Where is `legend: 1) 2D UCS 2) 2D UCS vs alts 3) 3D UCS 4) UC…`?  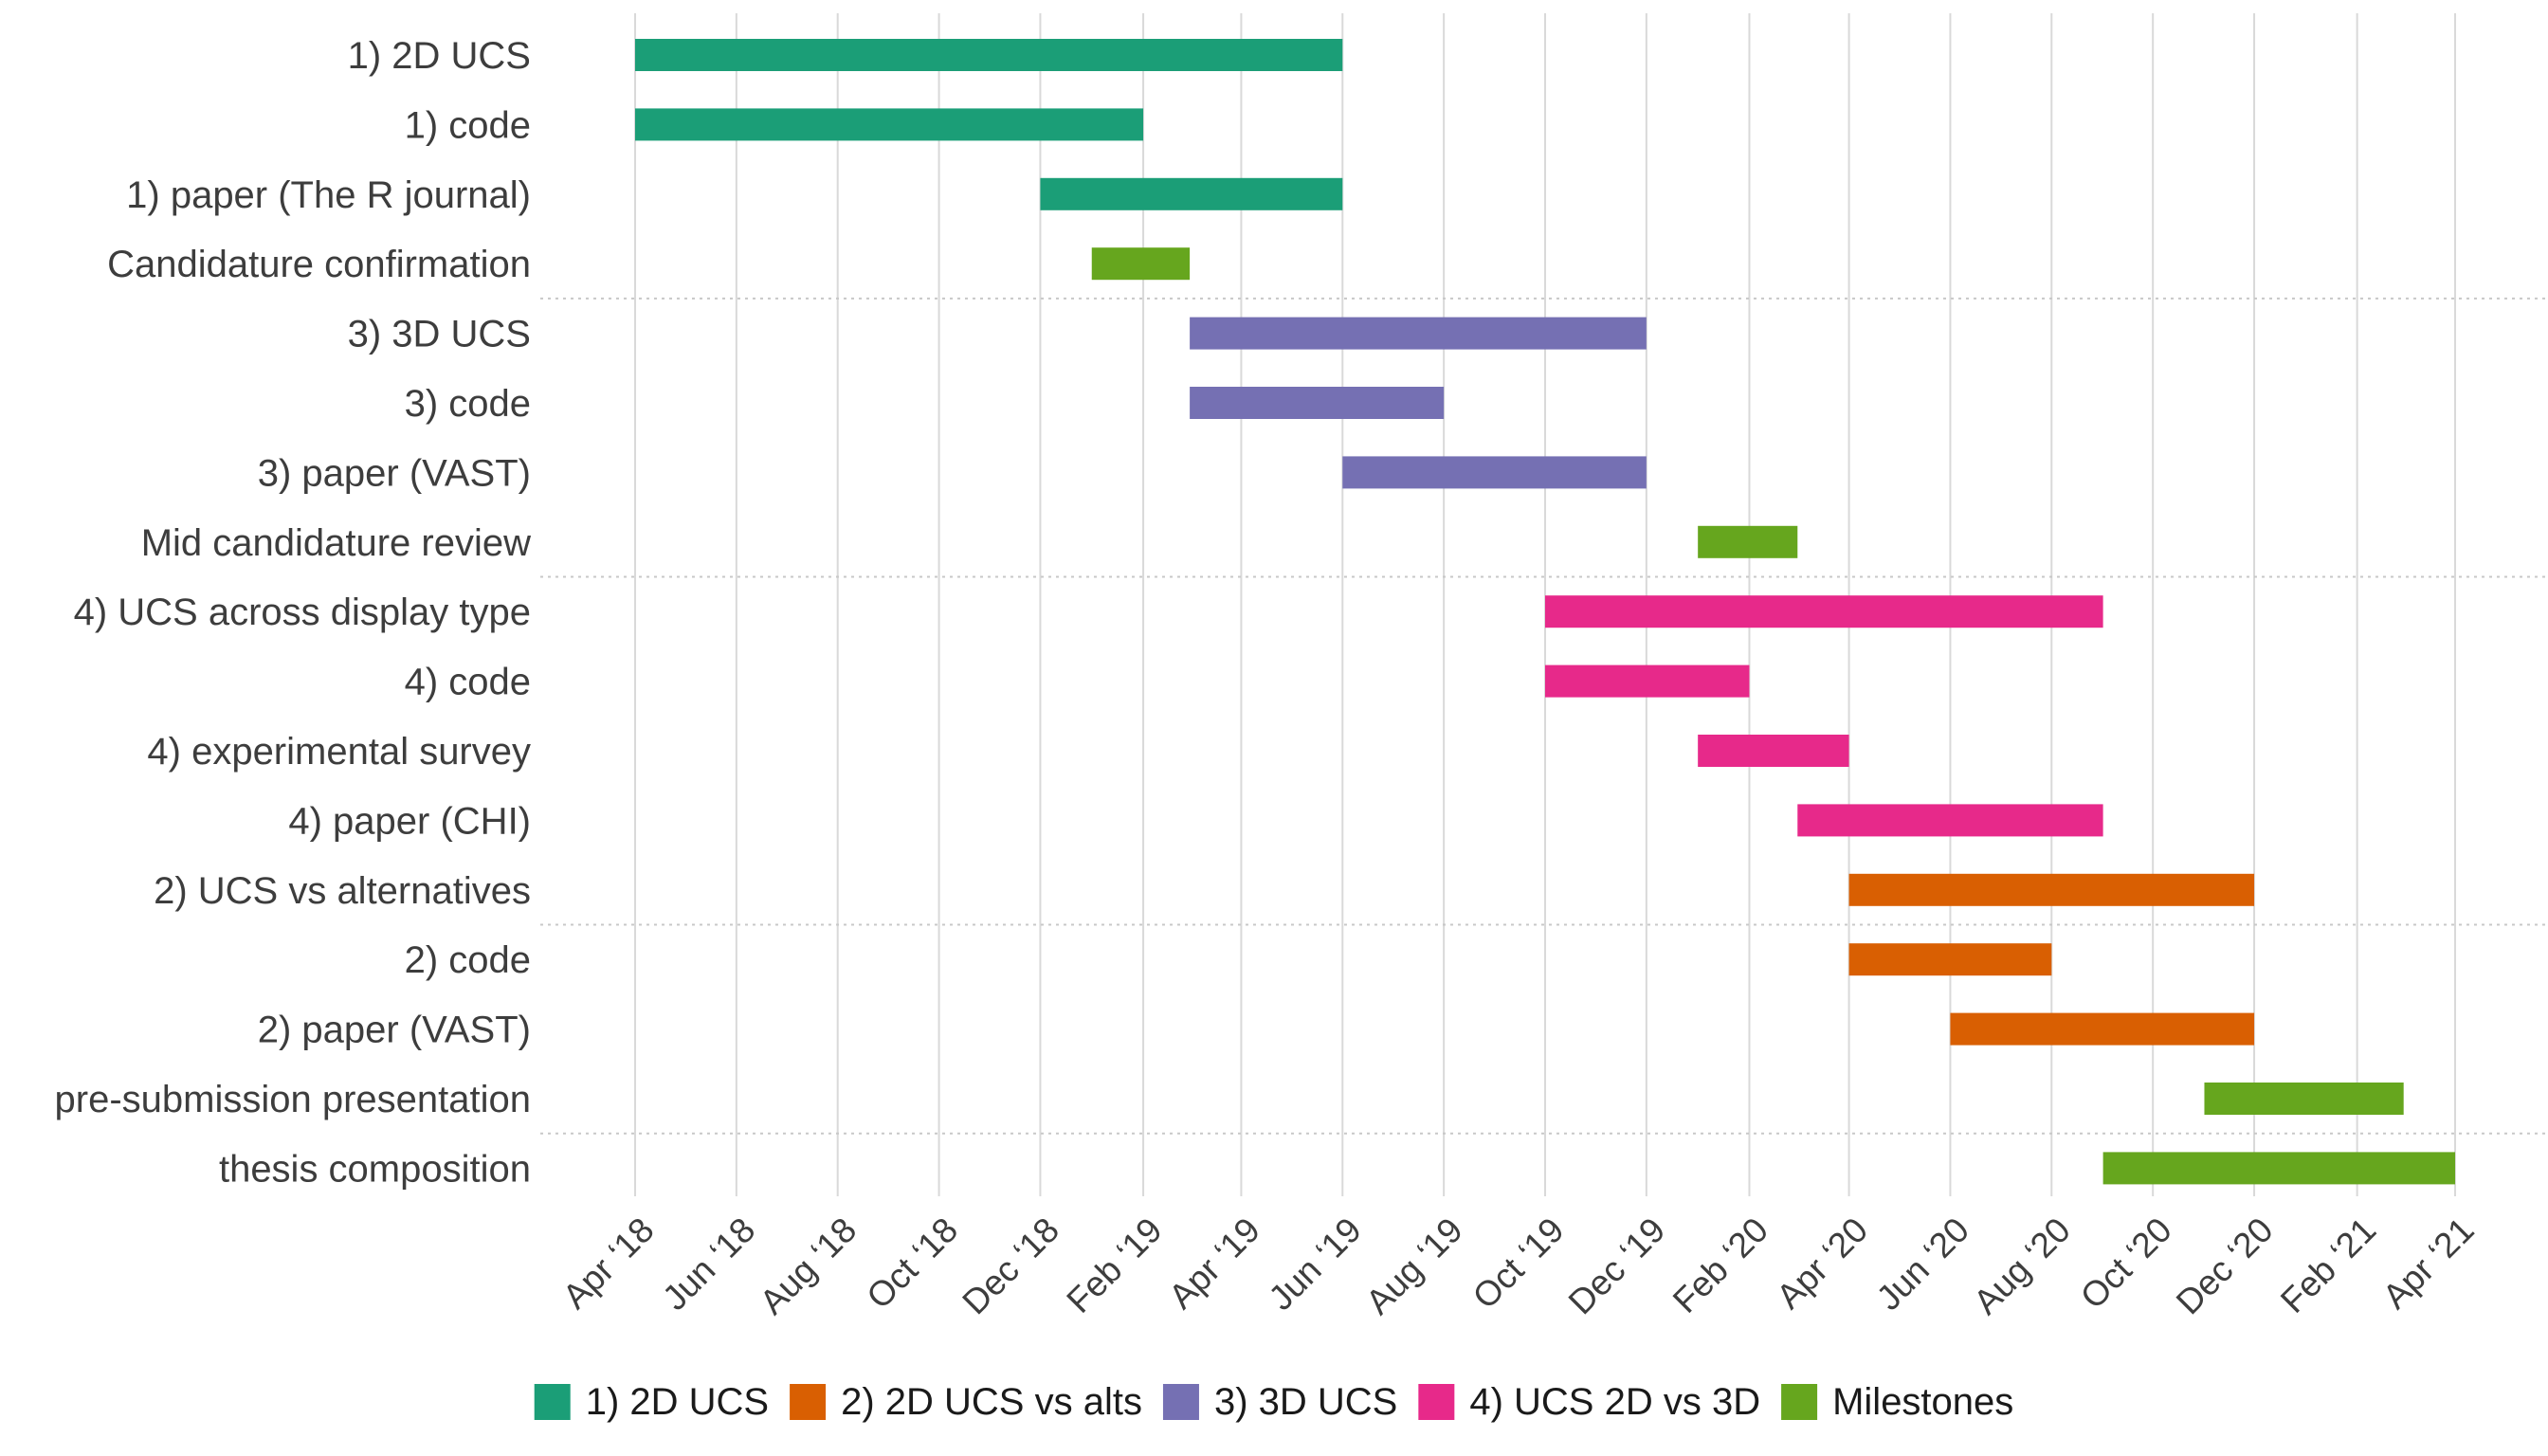
legend: 1) 2D UCS 2) 2D UCS vs alts 3) 3D UCS 4) UC… is located at coordinates (1273, 1402).